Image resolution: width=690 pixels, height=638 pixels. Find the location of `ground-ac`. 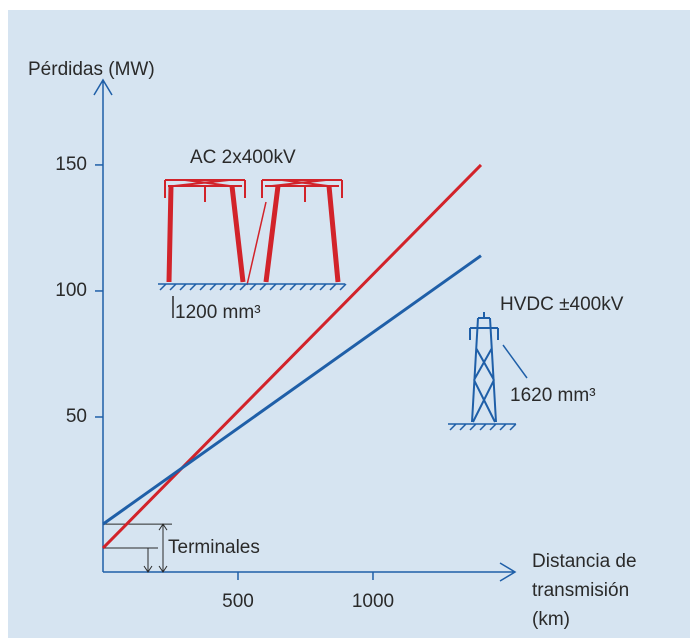

ground-ac is located at coordinates (252, 300).